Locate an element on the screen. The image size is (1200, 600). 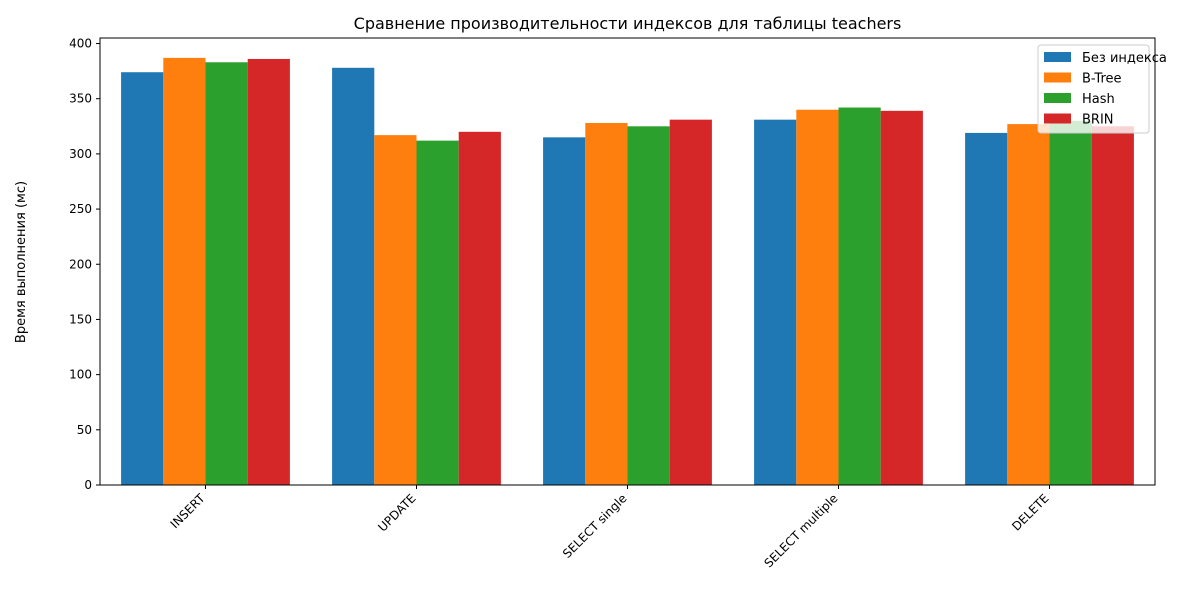
y-tick-label: 0 is located at coordinates (88, 485).